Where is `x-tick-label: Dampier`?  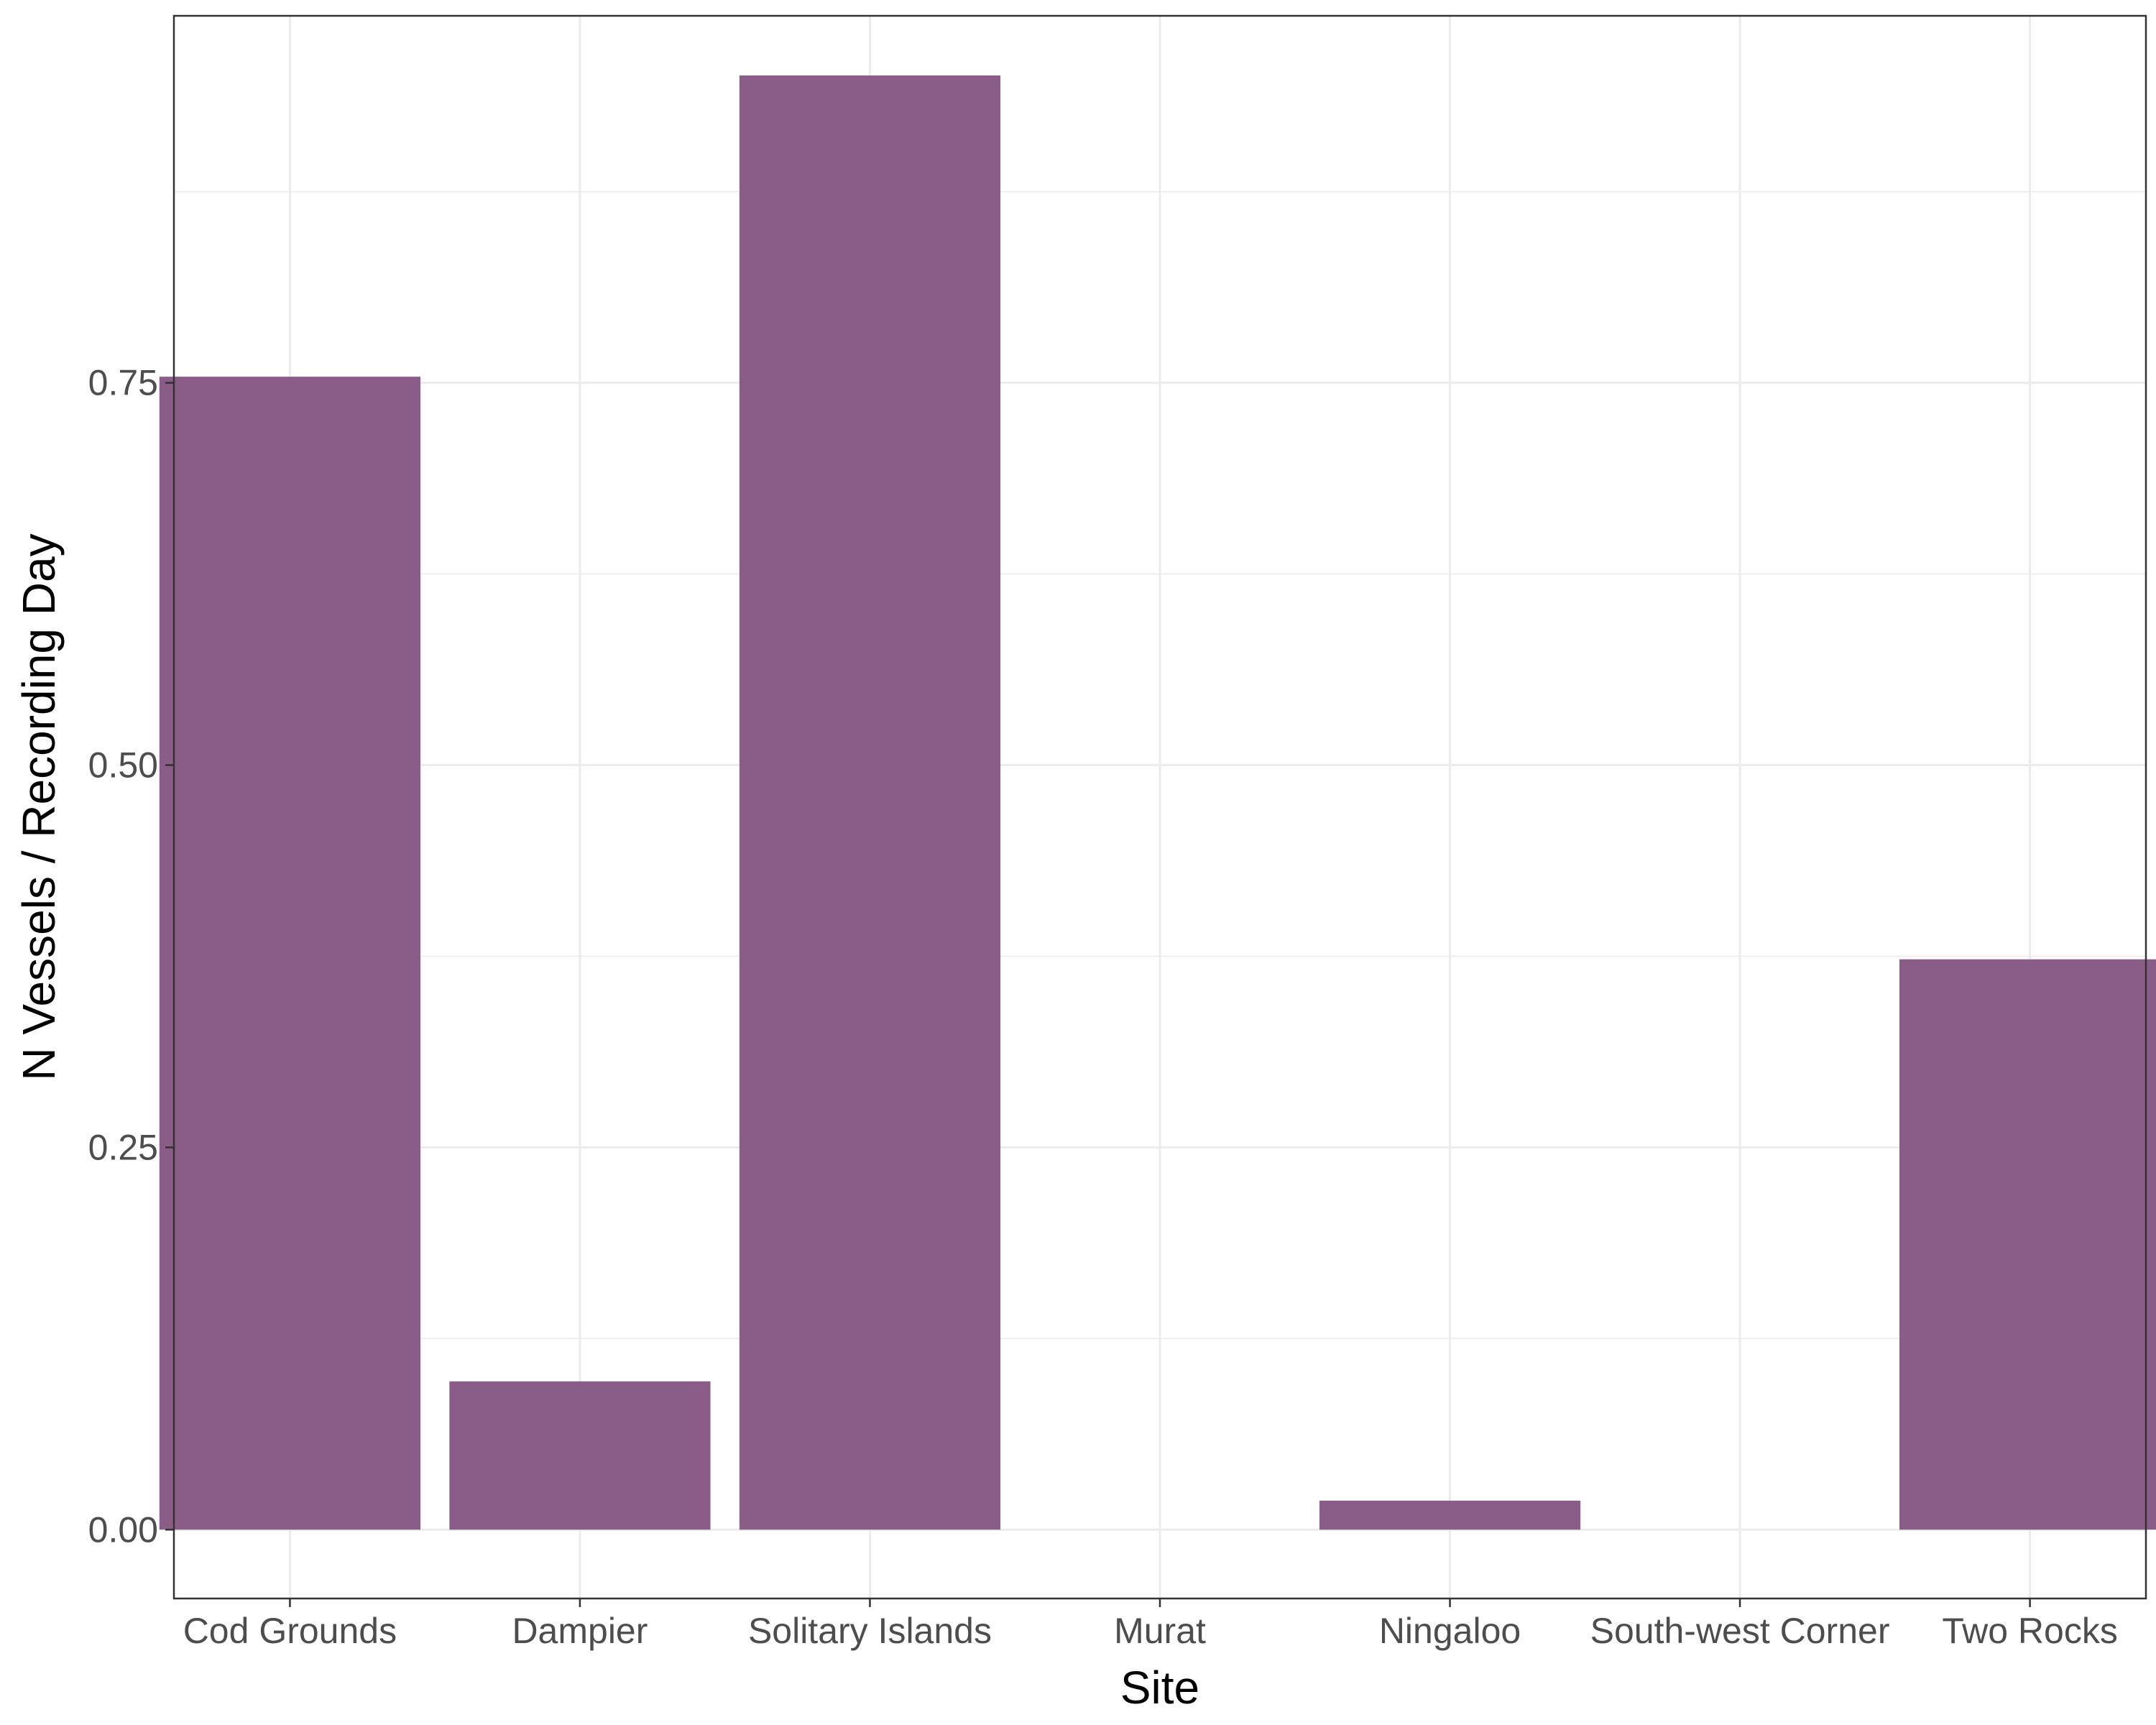 x-tick-label: Dampier is located at coordinates (580, 1631).